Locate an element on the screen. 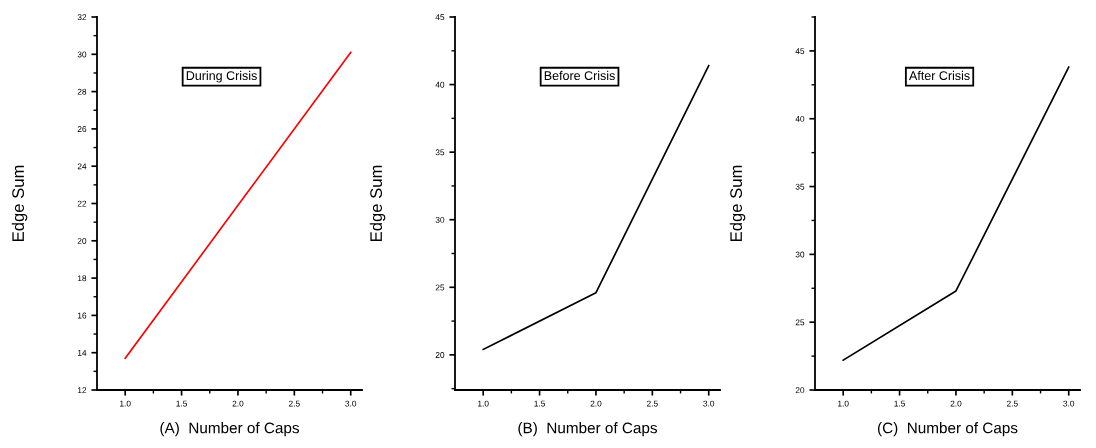  y-tick-label: 18 is located at coordinates (82, 278).